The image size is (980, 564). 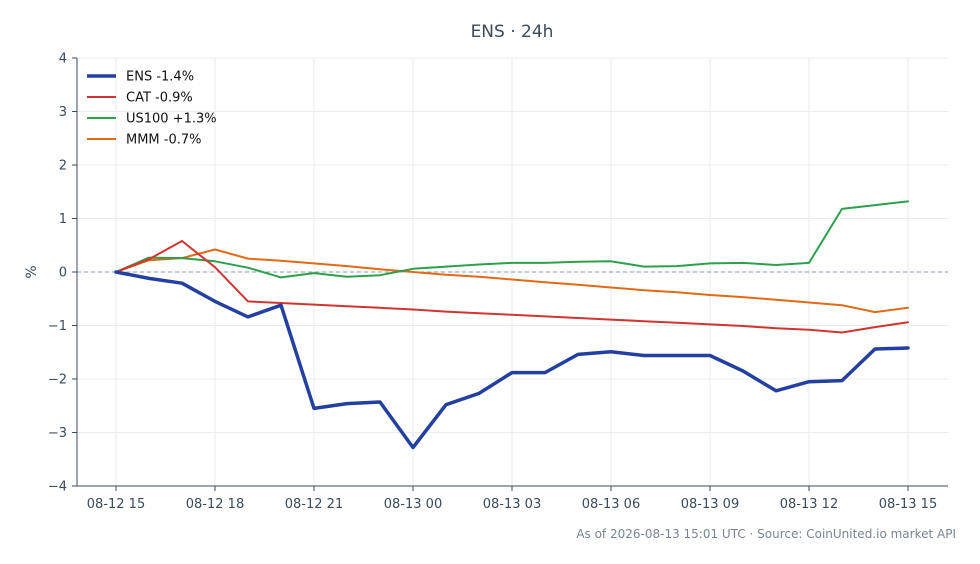 What do you see at coordinates (57, 433) in the screenshot?
I see `y-tick-label-1: −3` at bounding box center [57, 433].